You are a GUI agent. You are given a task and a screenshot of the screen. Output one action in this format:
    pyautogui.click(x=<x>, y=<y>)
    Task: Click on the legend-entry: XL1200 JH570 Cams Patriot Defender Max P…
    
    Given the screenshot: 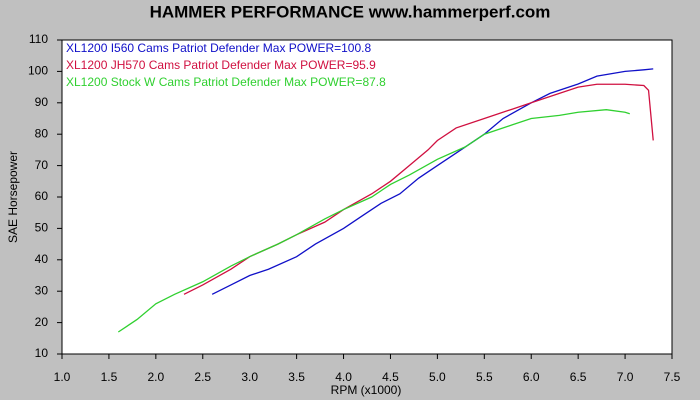 What is the action you would take?
    pyautogui.click(x=221, y=65)
    